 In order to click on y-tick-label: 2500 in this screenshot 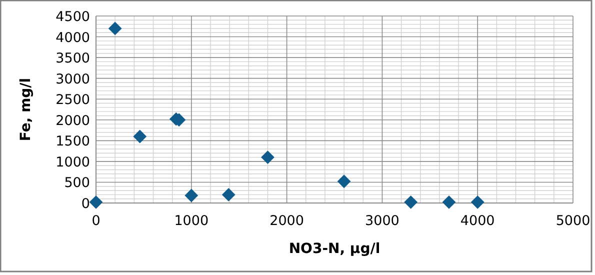, I will do `click(73, 100)`.